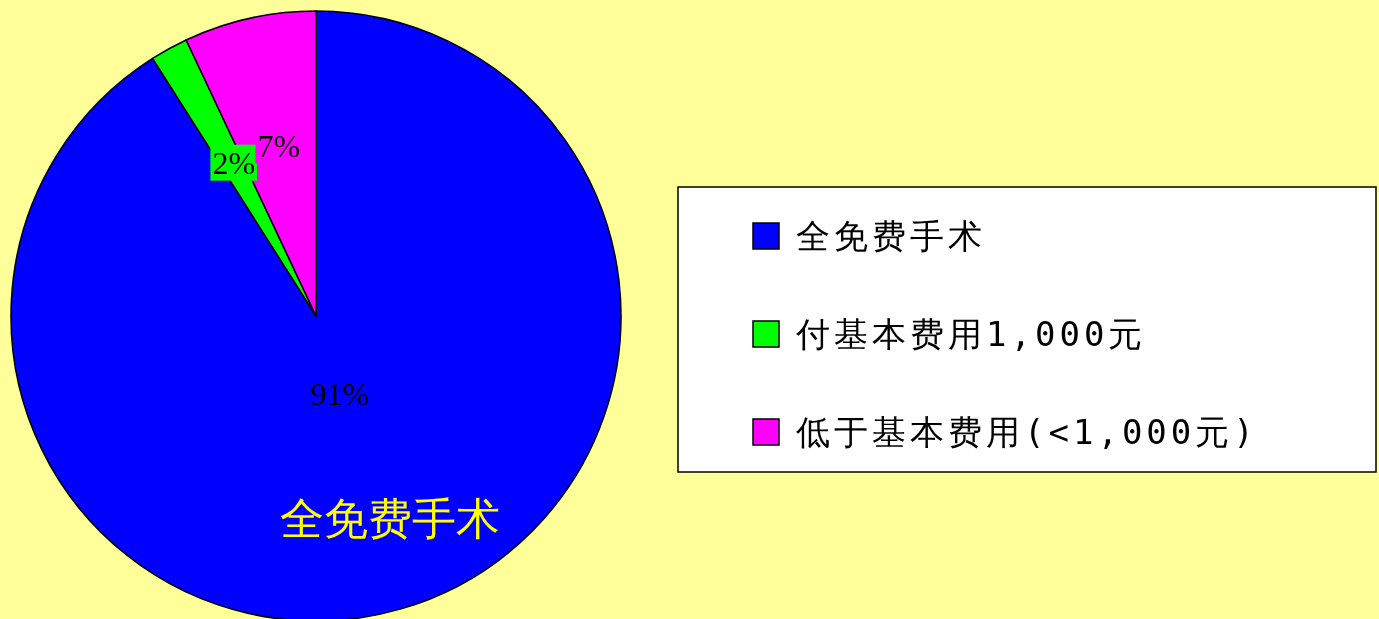 This screenshot has width=1379, height=619. Describe the element at coordinates (891, 235) in the screenshot. I see `legend-label: 全免费手术` at that location.